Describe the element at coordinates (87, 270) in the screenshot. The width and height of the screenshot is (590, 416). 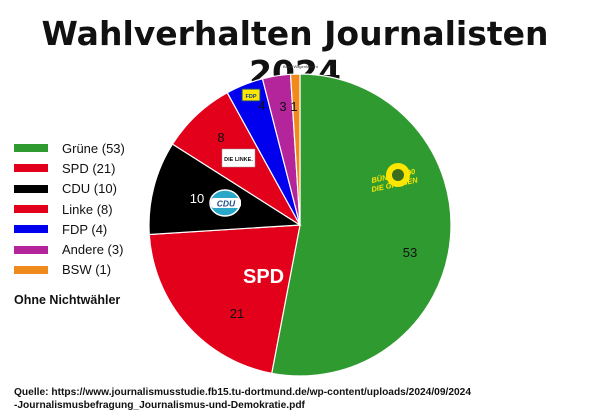
I see `legend-label: BSW (1)` at that location.